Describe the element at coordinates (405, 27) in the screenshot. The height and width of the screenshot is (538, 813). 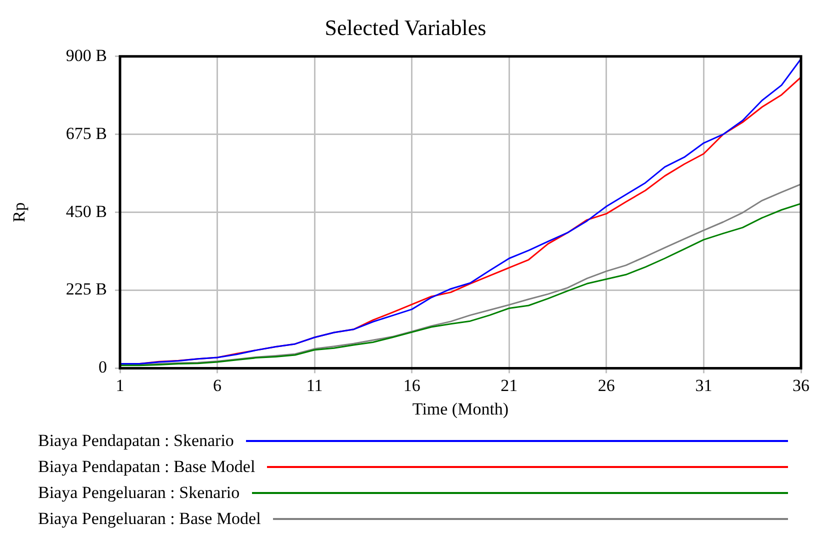
I see `chart-title: Selected Variables` at that location.